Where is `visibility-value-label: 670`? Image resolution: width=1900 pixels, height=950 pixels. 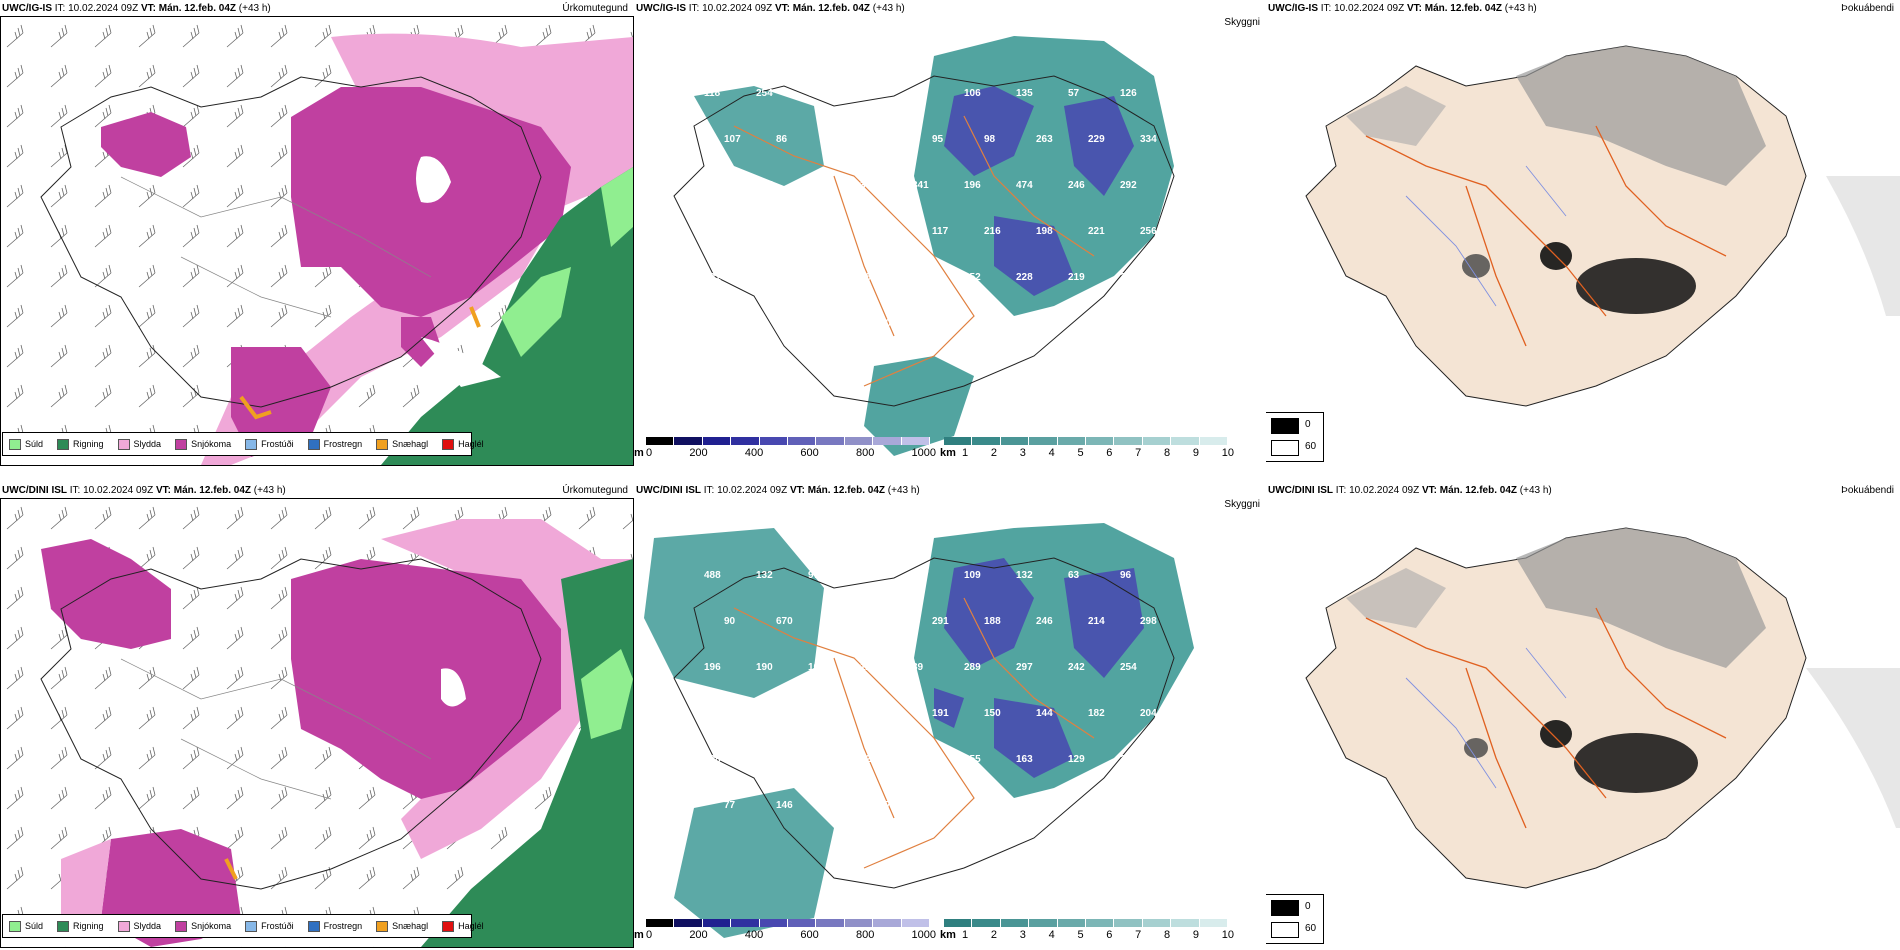
visibility-value-label: 670 is located at coordinates (784, 621).